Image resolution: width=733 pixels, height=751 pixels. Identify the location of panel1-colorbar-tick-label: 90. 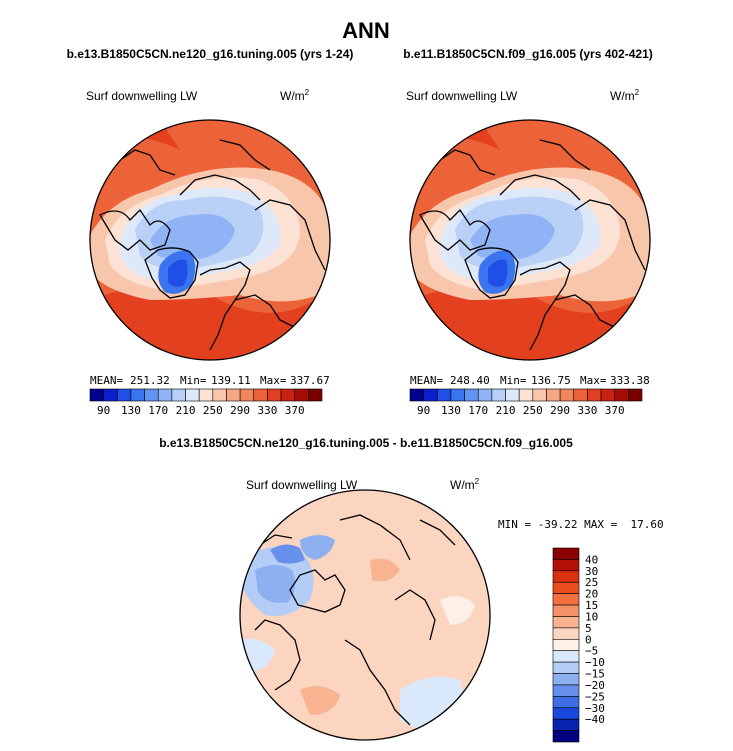
(103, 410).